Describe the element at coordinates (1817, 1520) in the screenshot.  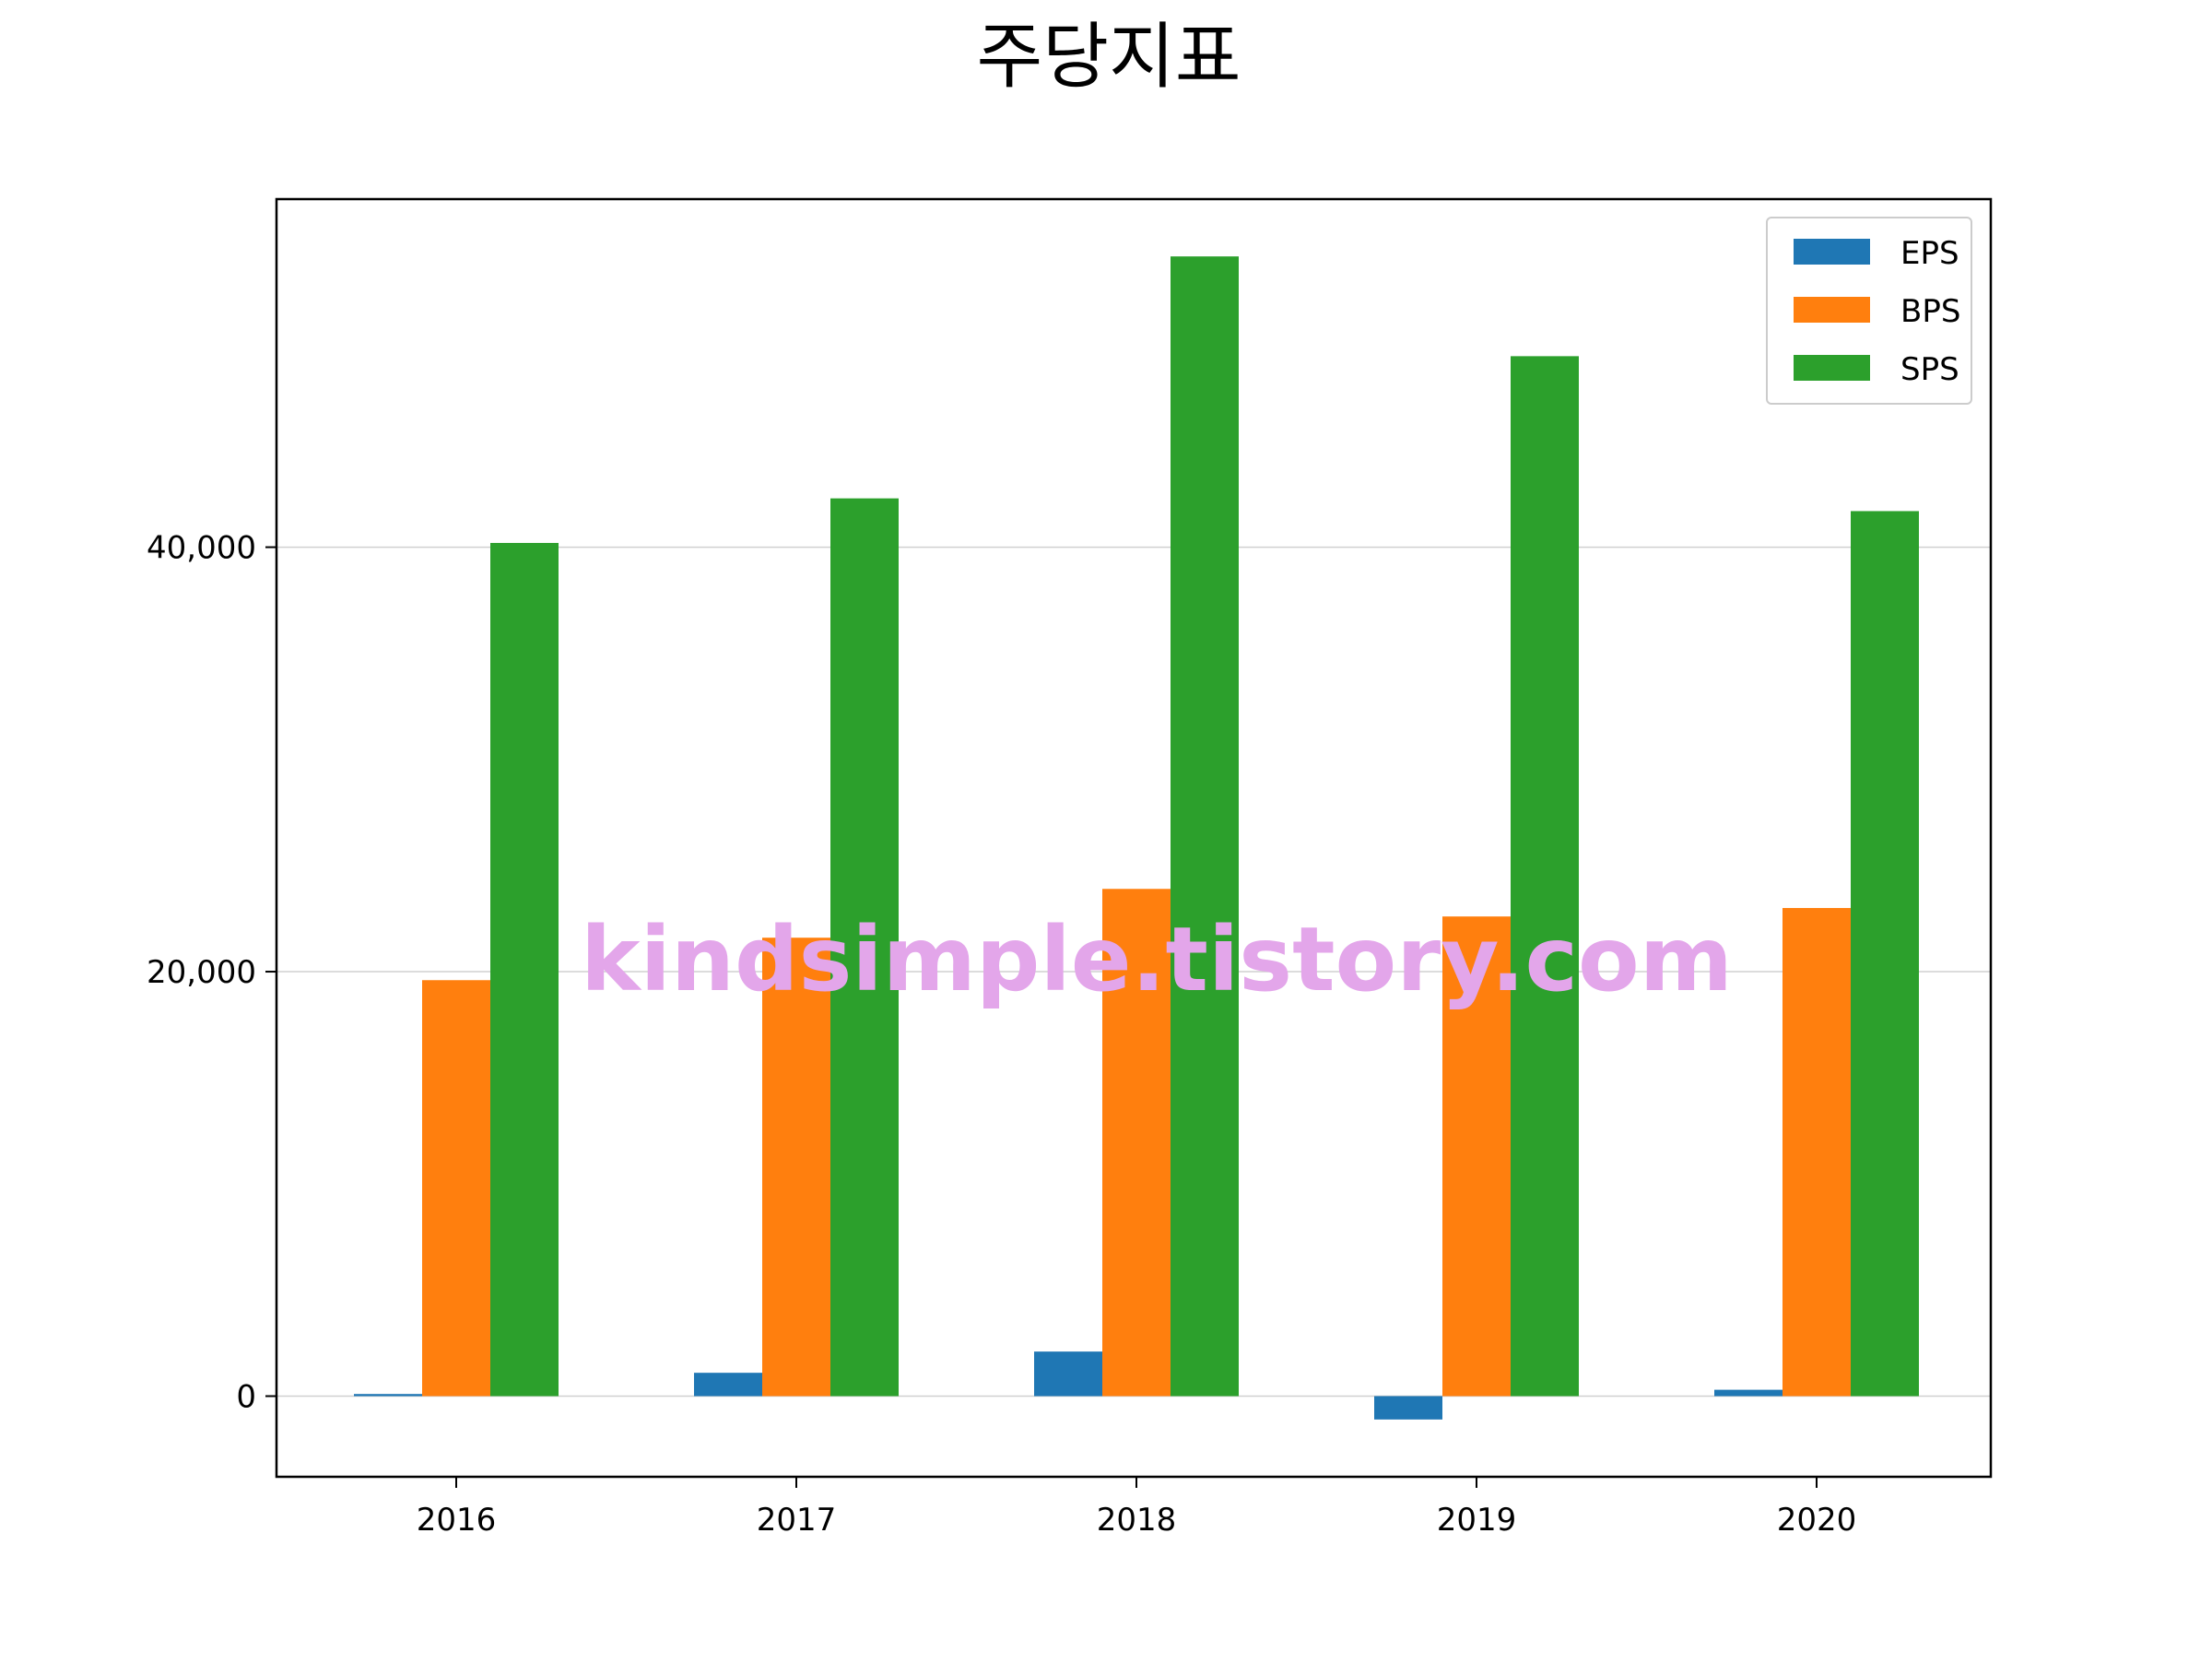
I see `x-tick-label: 2020` at that location.